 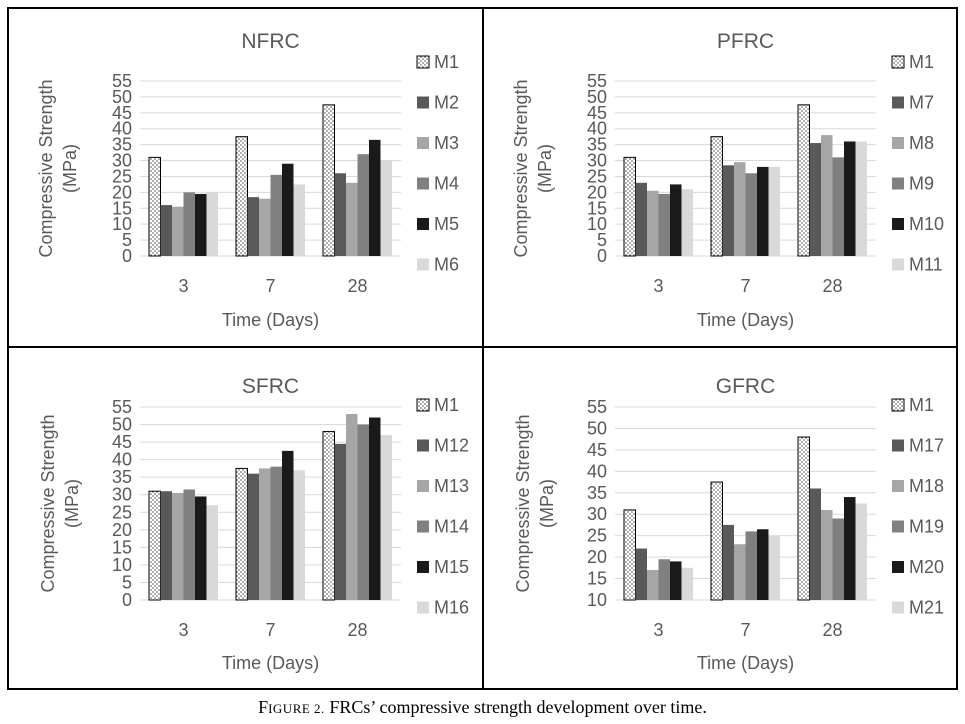 I want to click on legend-label: M12, so click(x=451, y=446).